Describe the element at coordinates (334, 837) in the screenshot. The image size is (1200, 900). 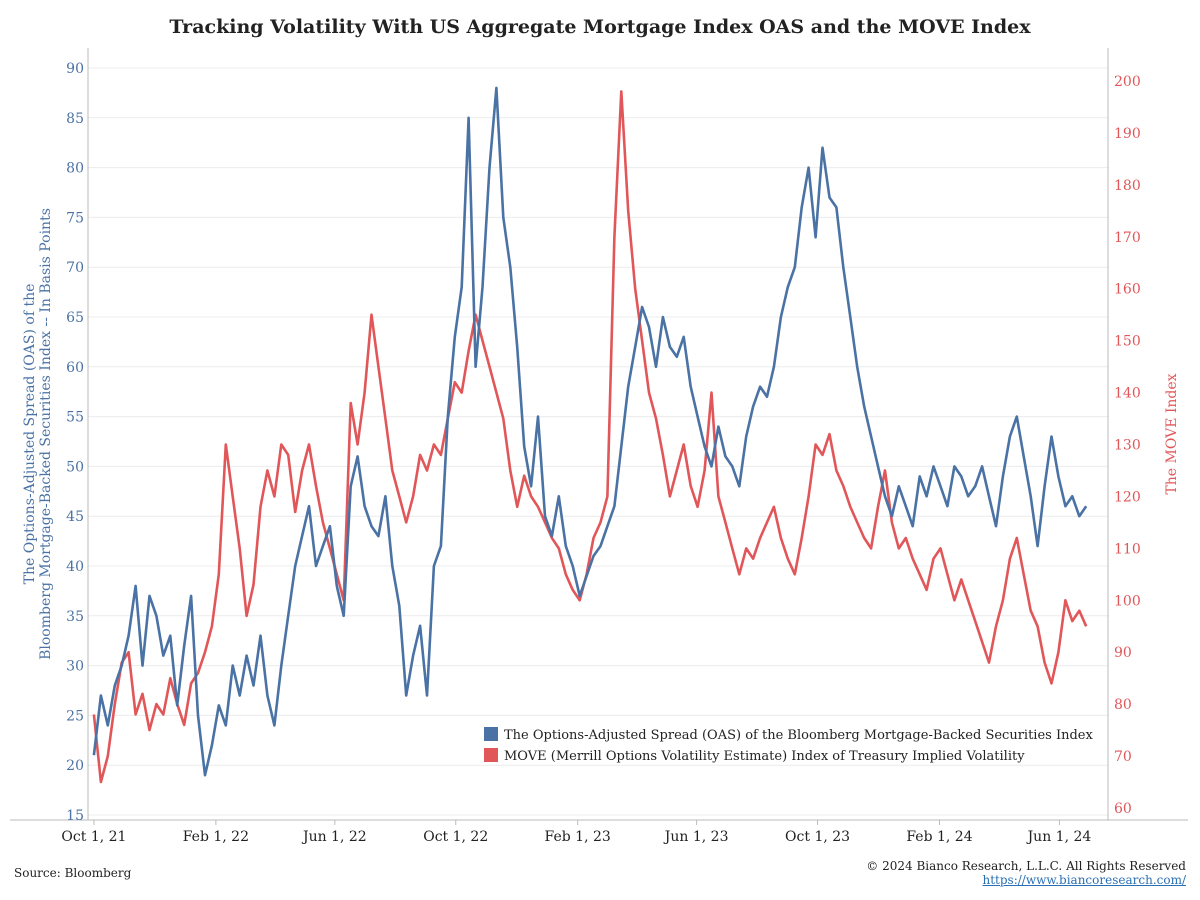
I see `x-tick-label: Jun 1, 22` at that location.